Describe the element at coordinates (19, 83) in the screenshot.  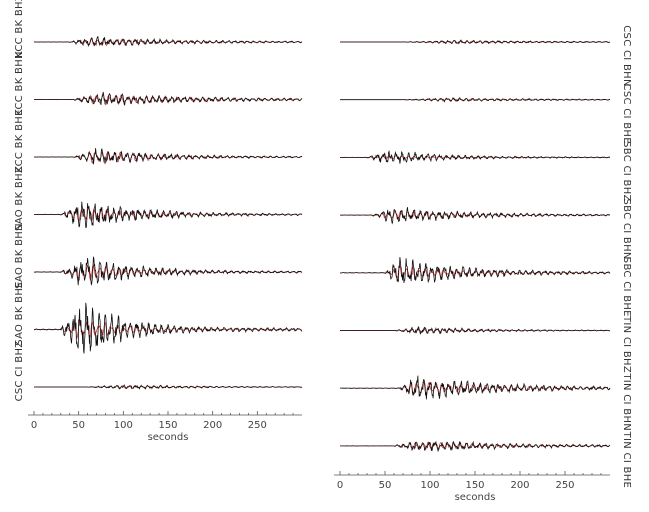
I see `trace-label: KCC BK BHN` at that location.